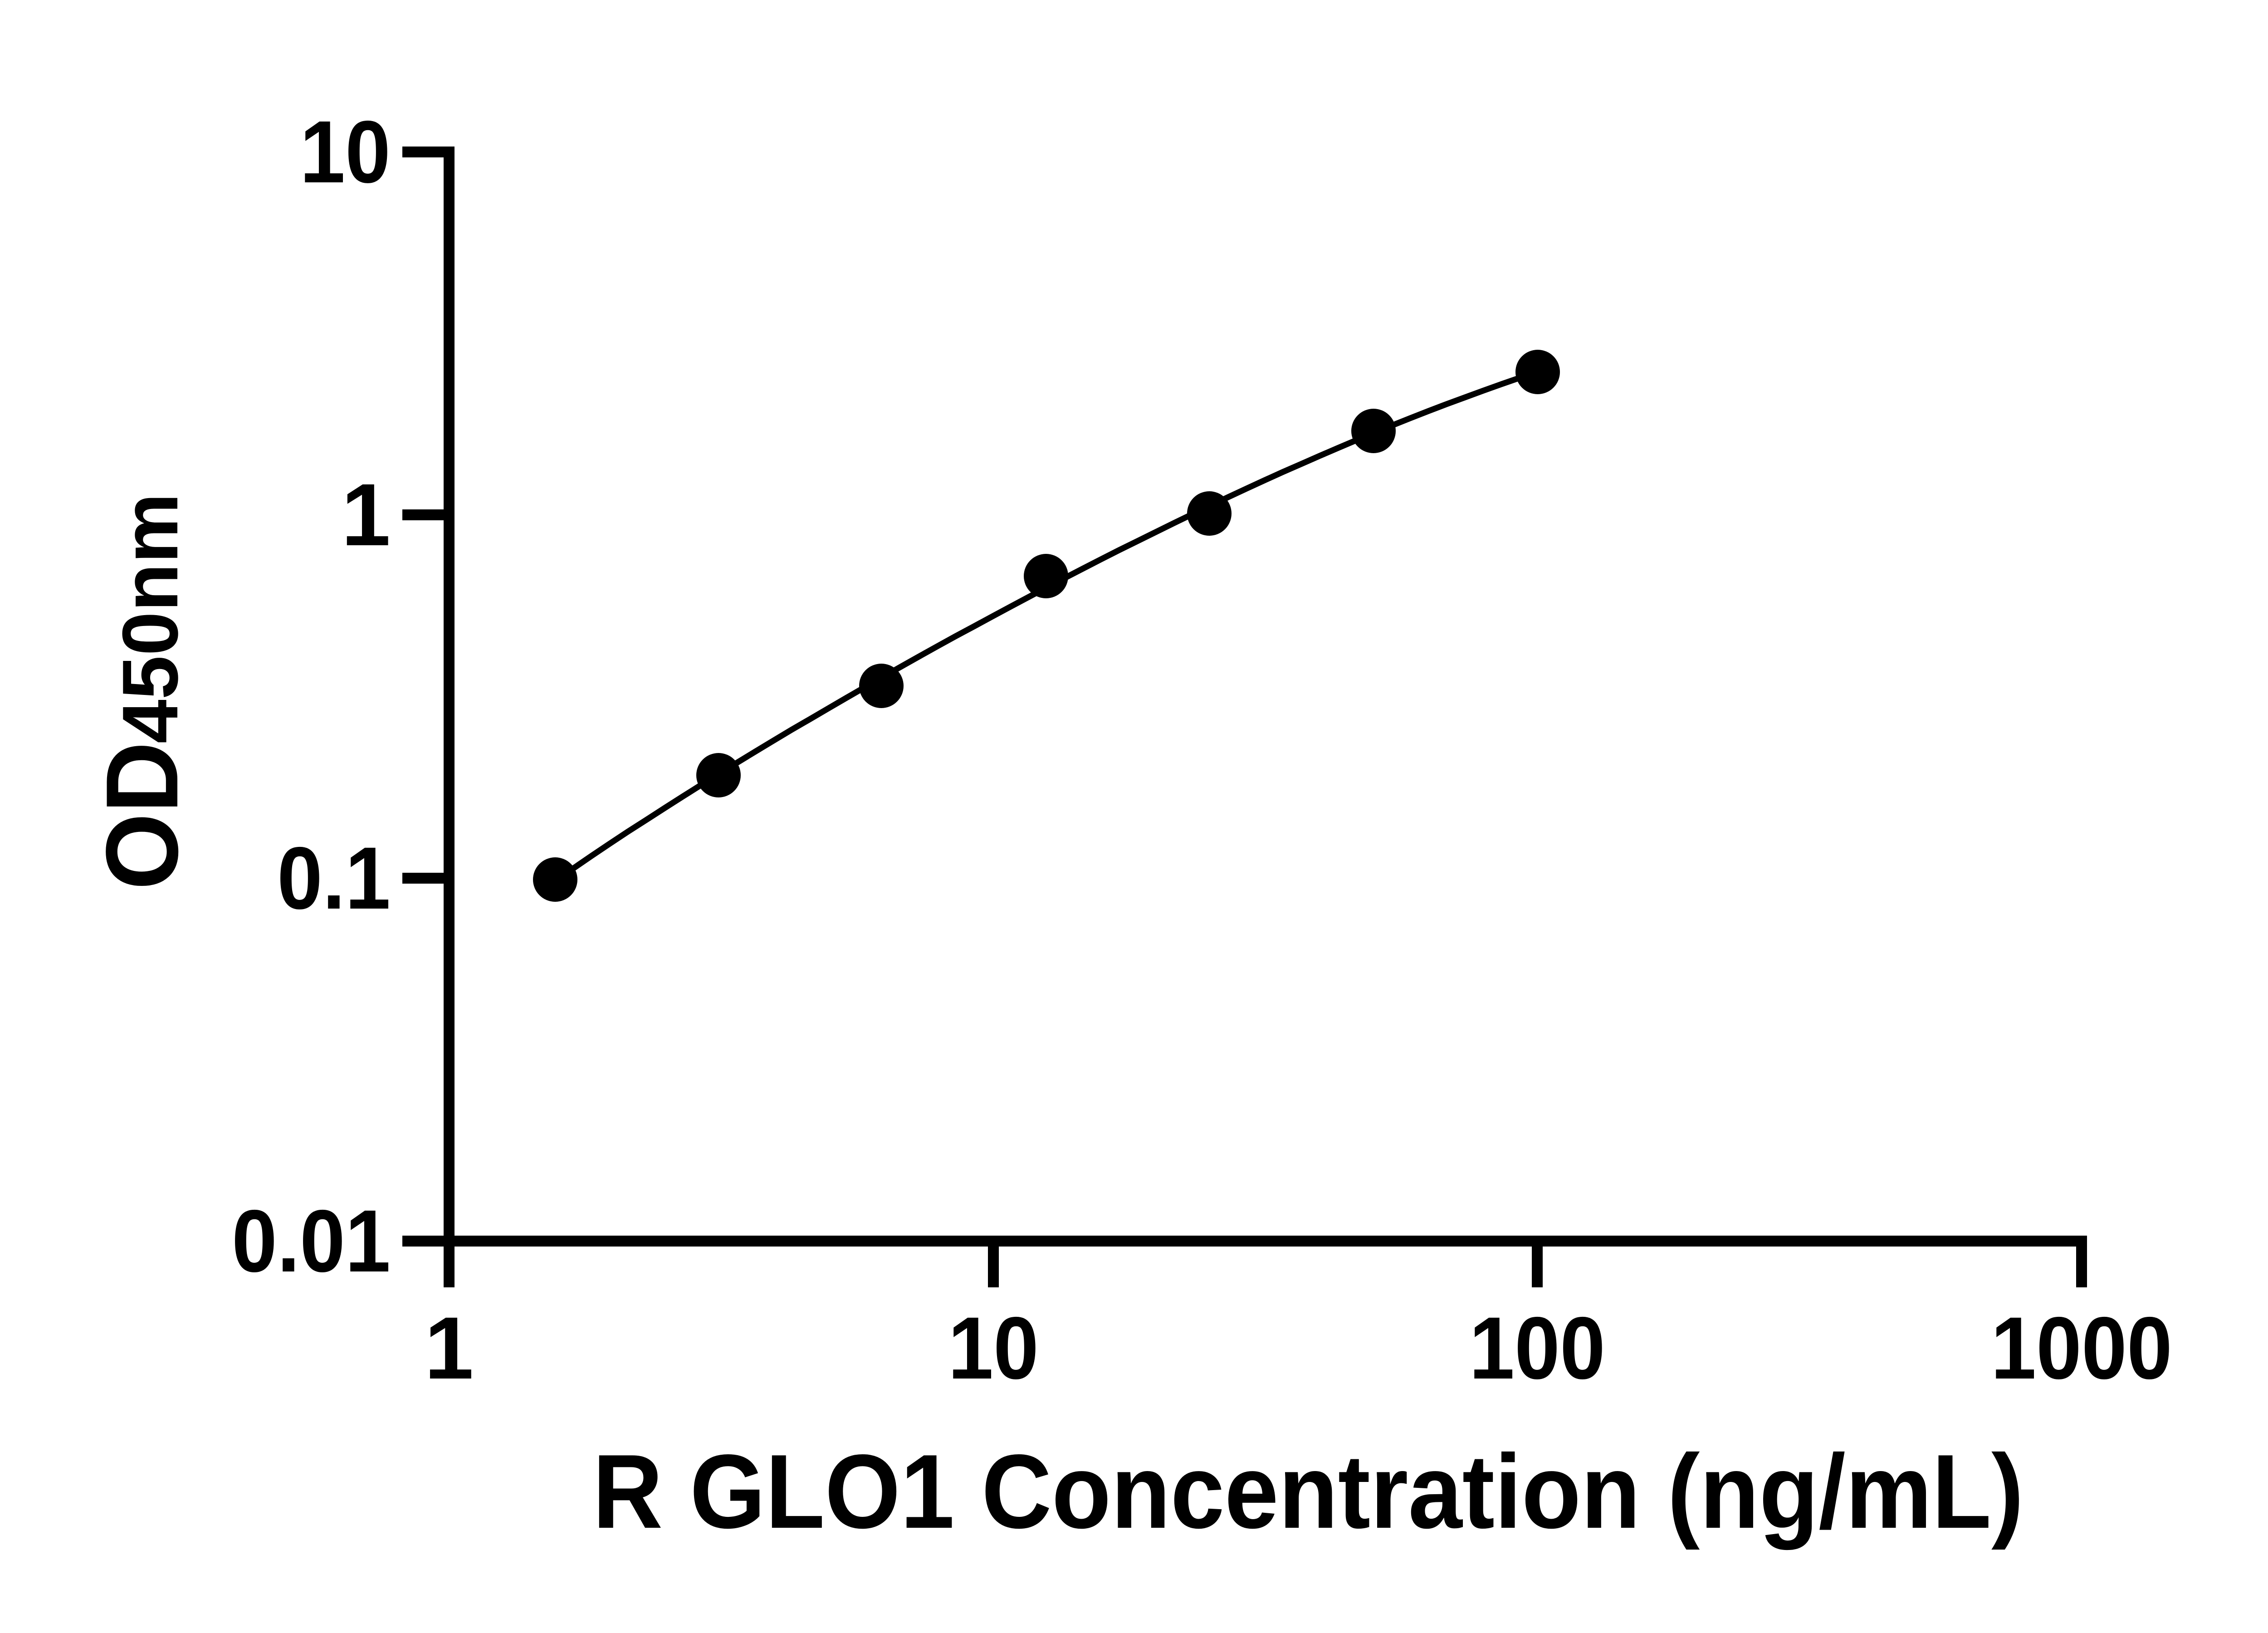 The image size is (2268, 1633). What do you see at coordinates (141, 816) in the screenshot?
I see `svg-text: OD` at bounding box center [141, 816].